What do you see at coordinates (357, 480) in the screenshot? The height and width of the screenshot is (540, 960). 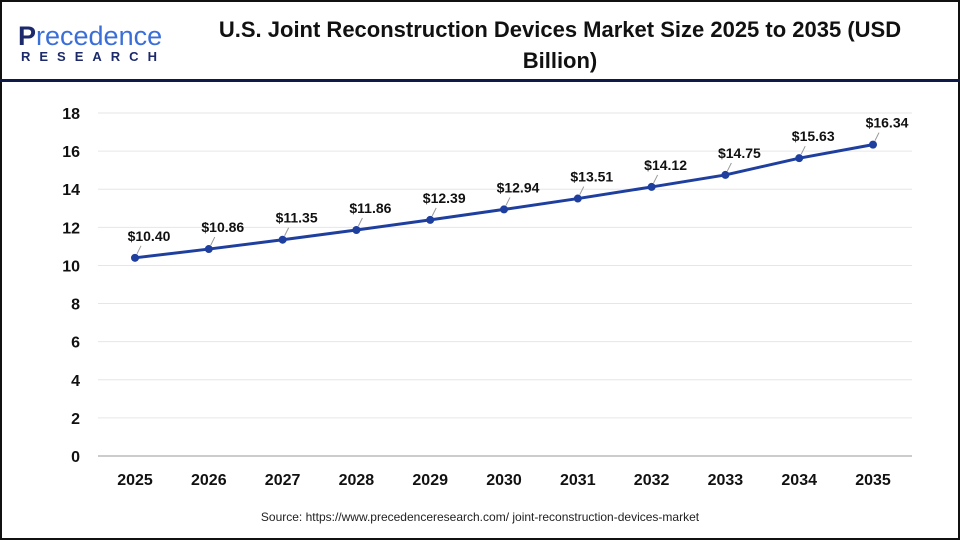 I see `x-tick-label: 2028` at bounding box center [357, 480].